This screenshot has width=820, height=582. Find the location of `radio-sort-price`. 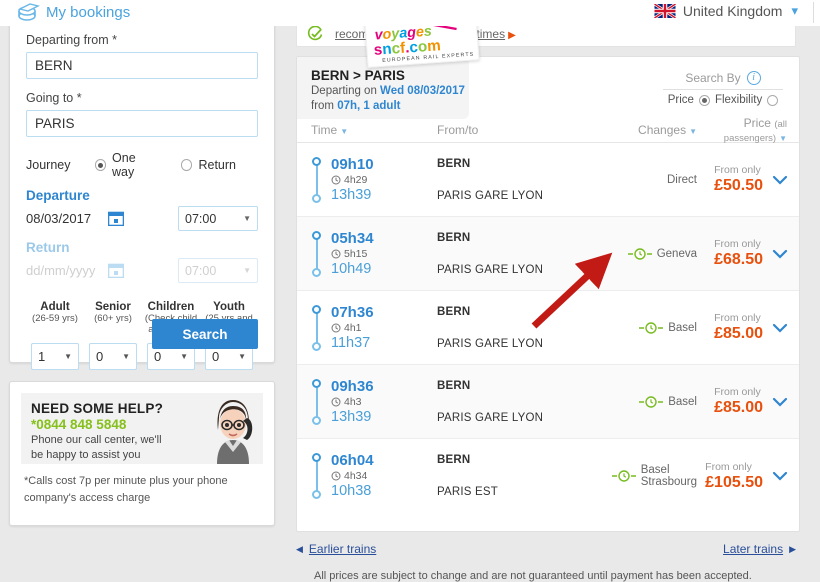

radio-sort-price is located at coordinates (704, 100).